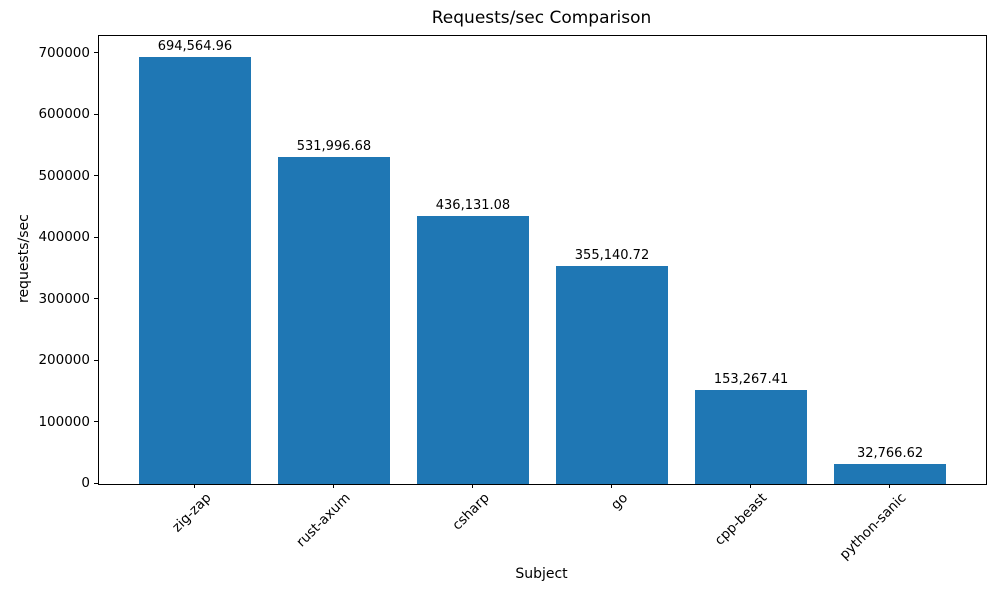 The image size is (1000, 600). Describe the element at coordinates (873, 526) in the screenshot. I see `x-tick-label: python-sanic` at that location.